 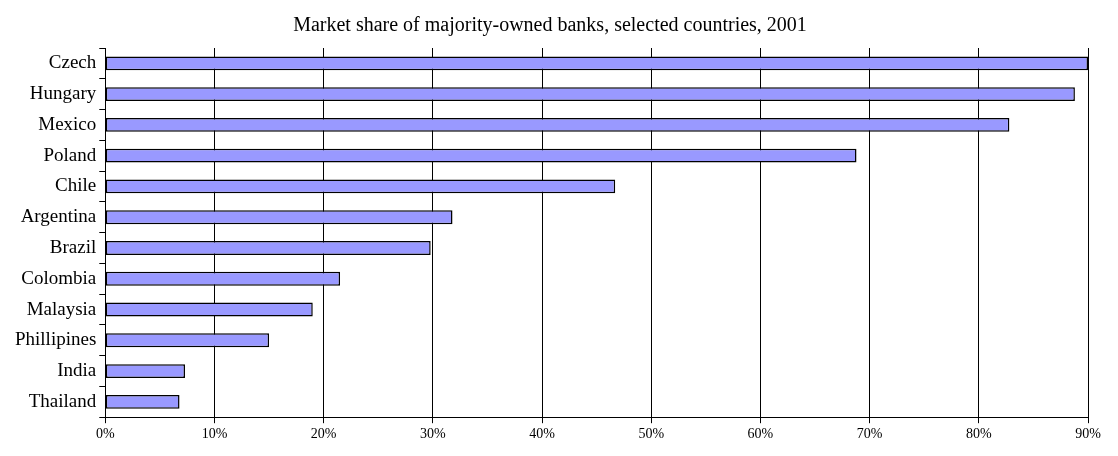 I want to click on chart-title: Market share of majority-owned banks, selected countries, 2001, so click(x=550, y=25).